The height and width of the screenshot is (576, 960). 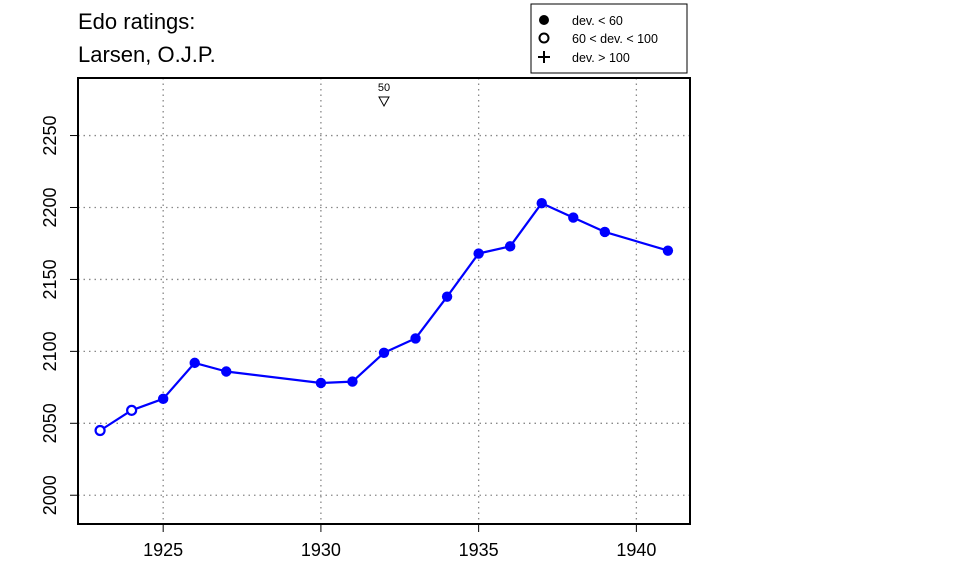 What do you see at coordinates (597, 21) in the screenshot?
I see `legend-label-1: dev. < 60` at bounding box center [597, 21].